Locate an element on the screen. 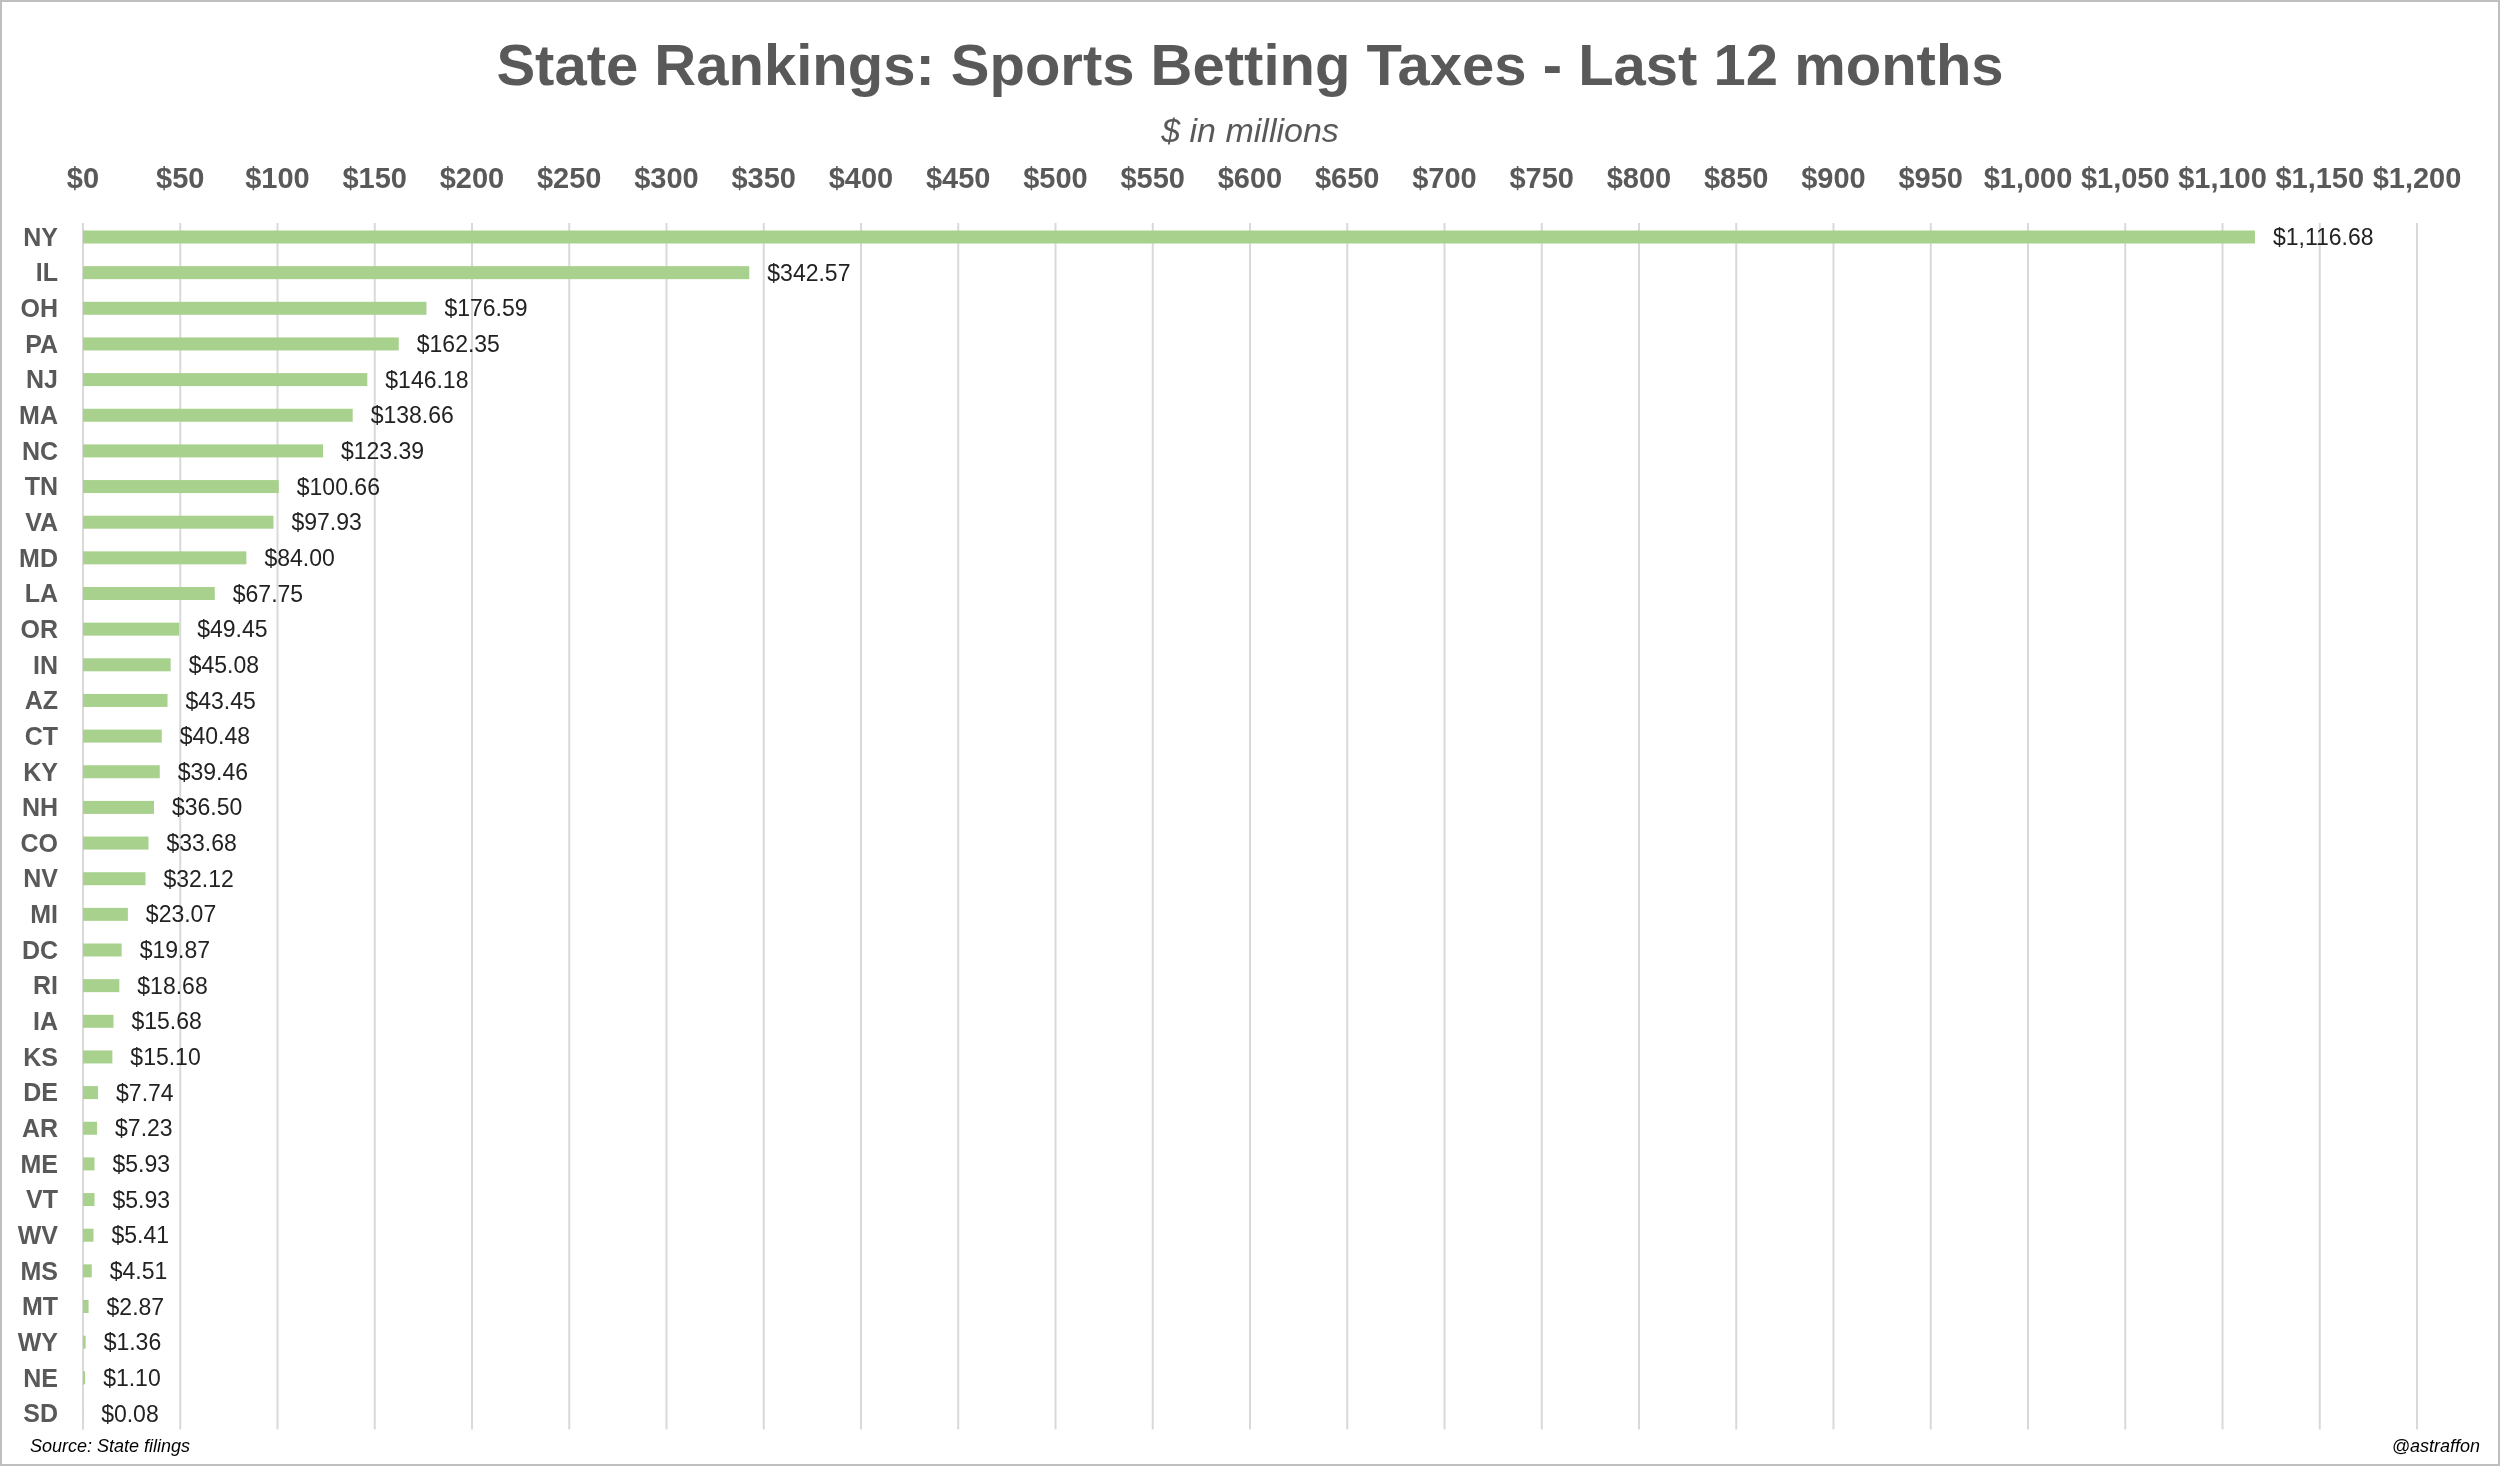 The width and height of the screenshot is (2500, 1466). y-tick-label: KS is located at coordinates (40, 1056).